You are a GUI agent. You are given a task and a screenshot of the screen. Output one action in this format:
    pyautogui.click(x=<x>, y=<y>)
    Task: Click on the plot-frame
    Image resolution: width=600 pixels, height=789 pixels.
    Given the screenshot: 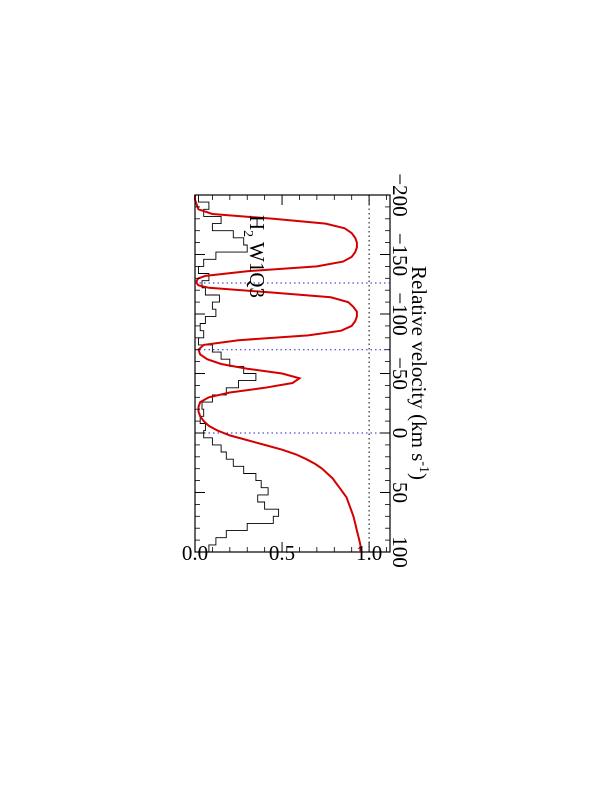 What is the action you would take?
    pyautogui.click(x=292, y=373)
    